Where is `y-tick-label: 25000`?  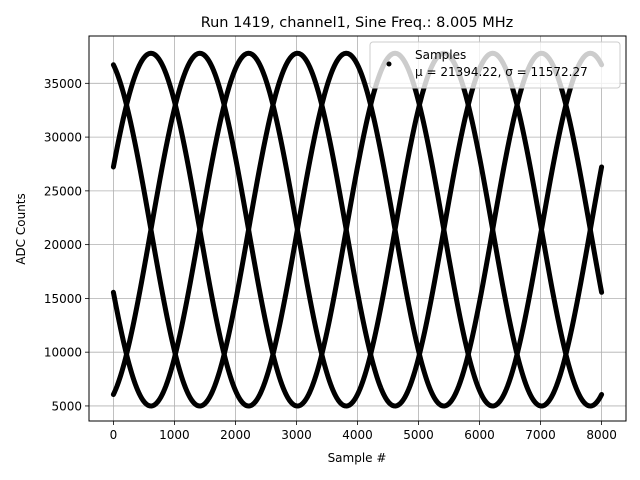 y-tick-label: 25000 is located at coordinates (63, 191).